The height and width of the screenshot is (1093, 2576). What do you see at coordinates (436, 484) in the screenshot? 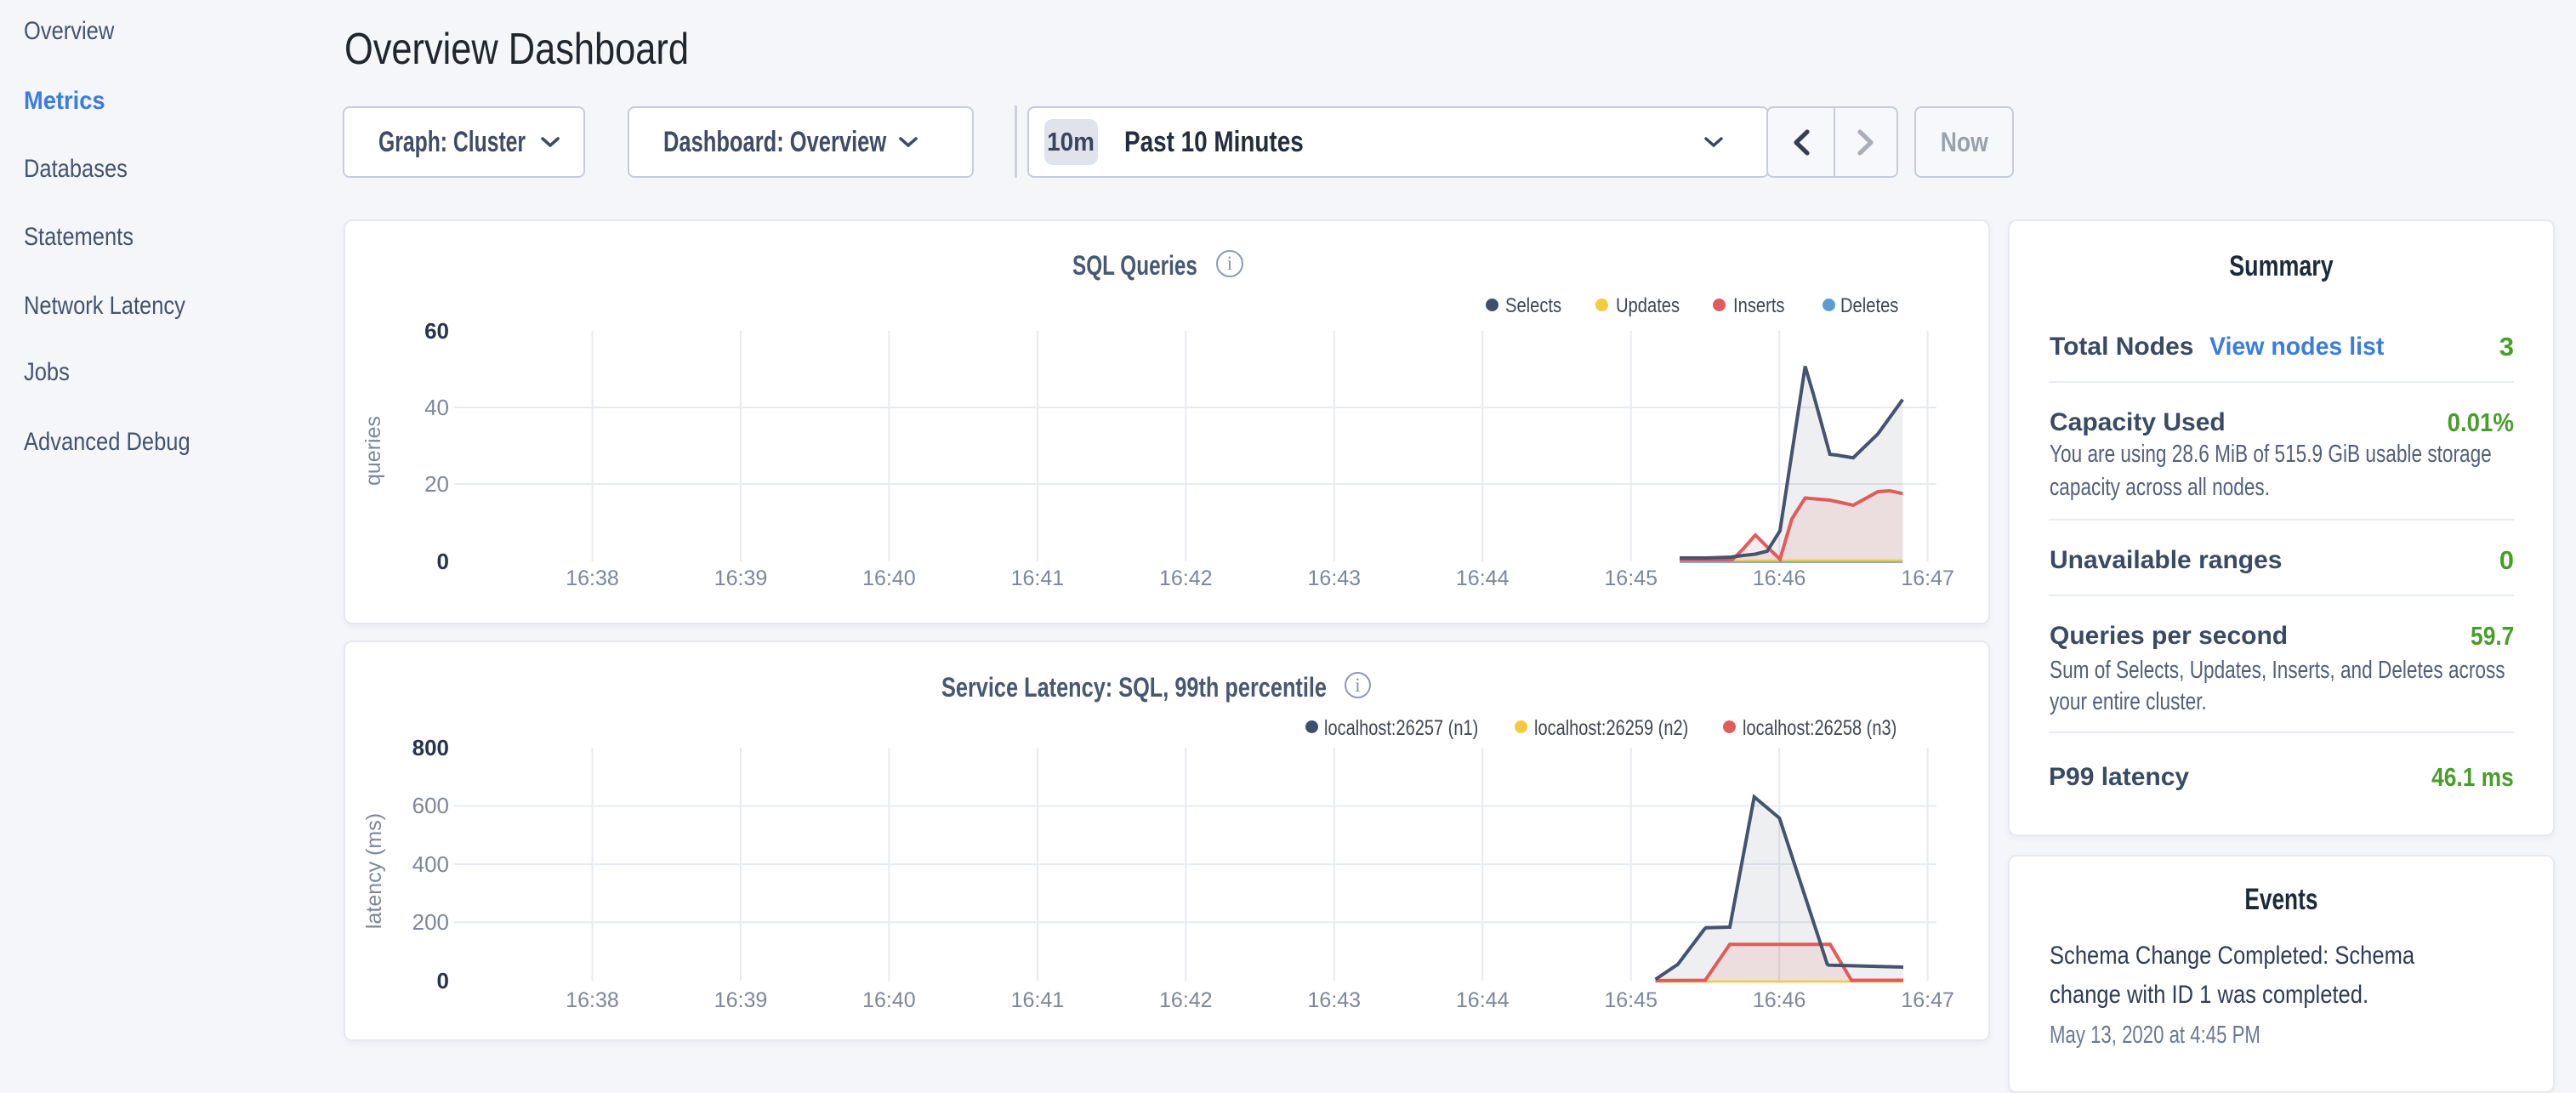
I see `svg-text: 20` at bounding box center [436, 484].